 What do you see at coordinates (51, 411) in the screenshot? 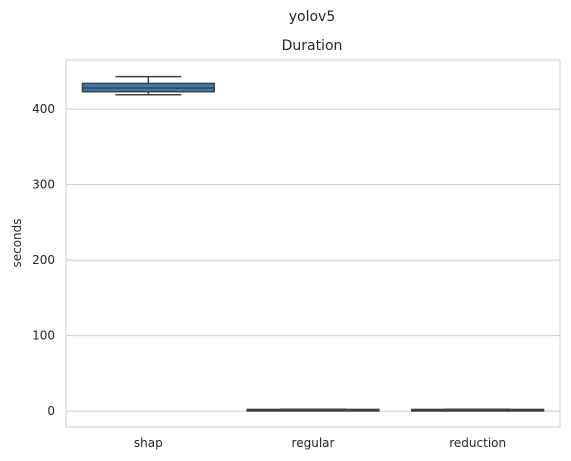
I see `y-tick-label: 0` at bounding box center [51, 411].